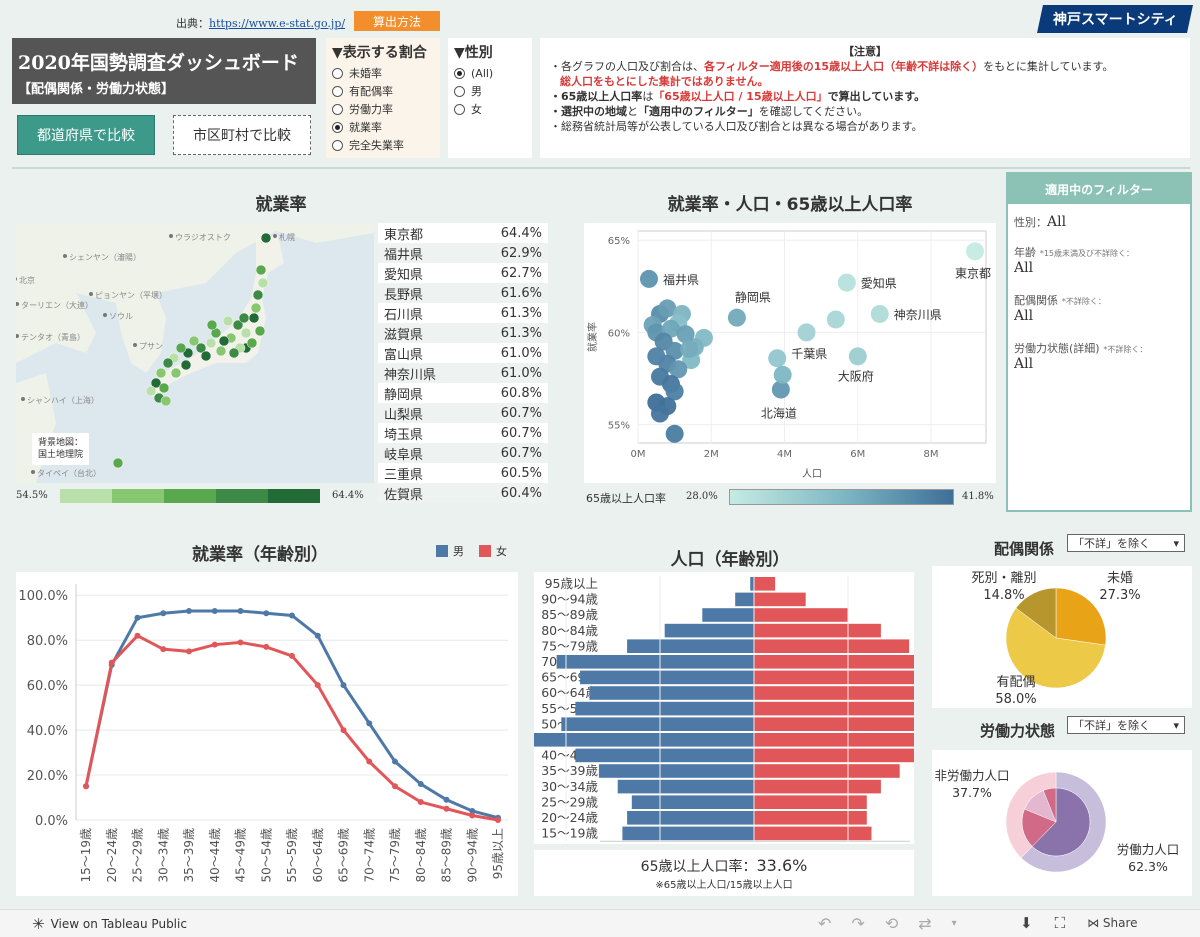 Image resolution: width=1200 pixels, height=937 pixels. Describe the element at coordinates (47, 731) in the screenshot. I see `y-tick-label: 40.0%` at that location.